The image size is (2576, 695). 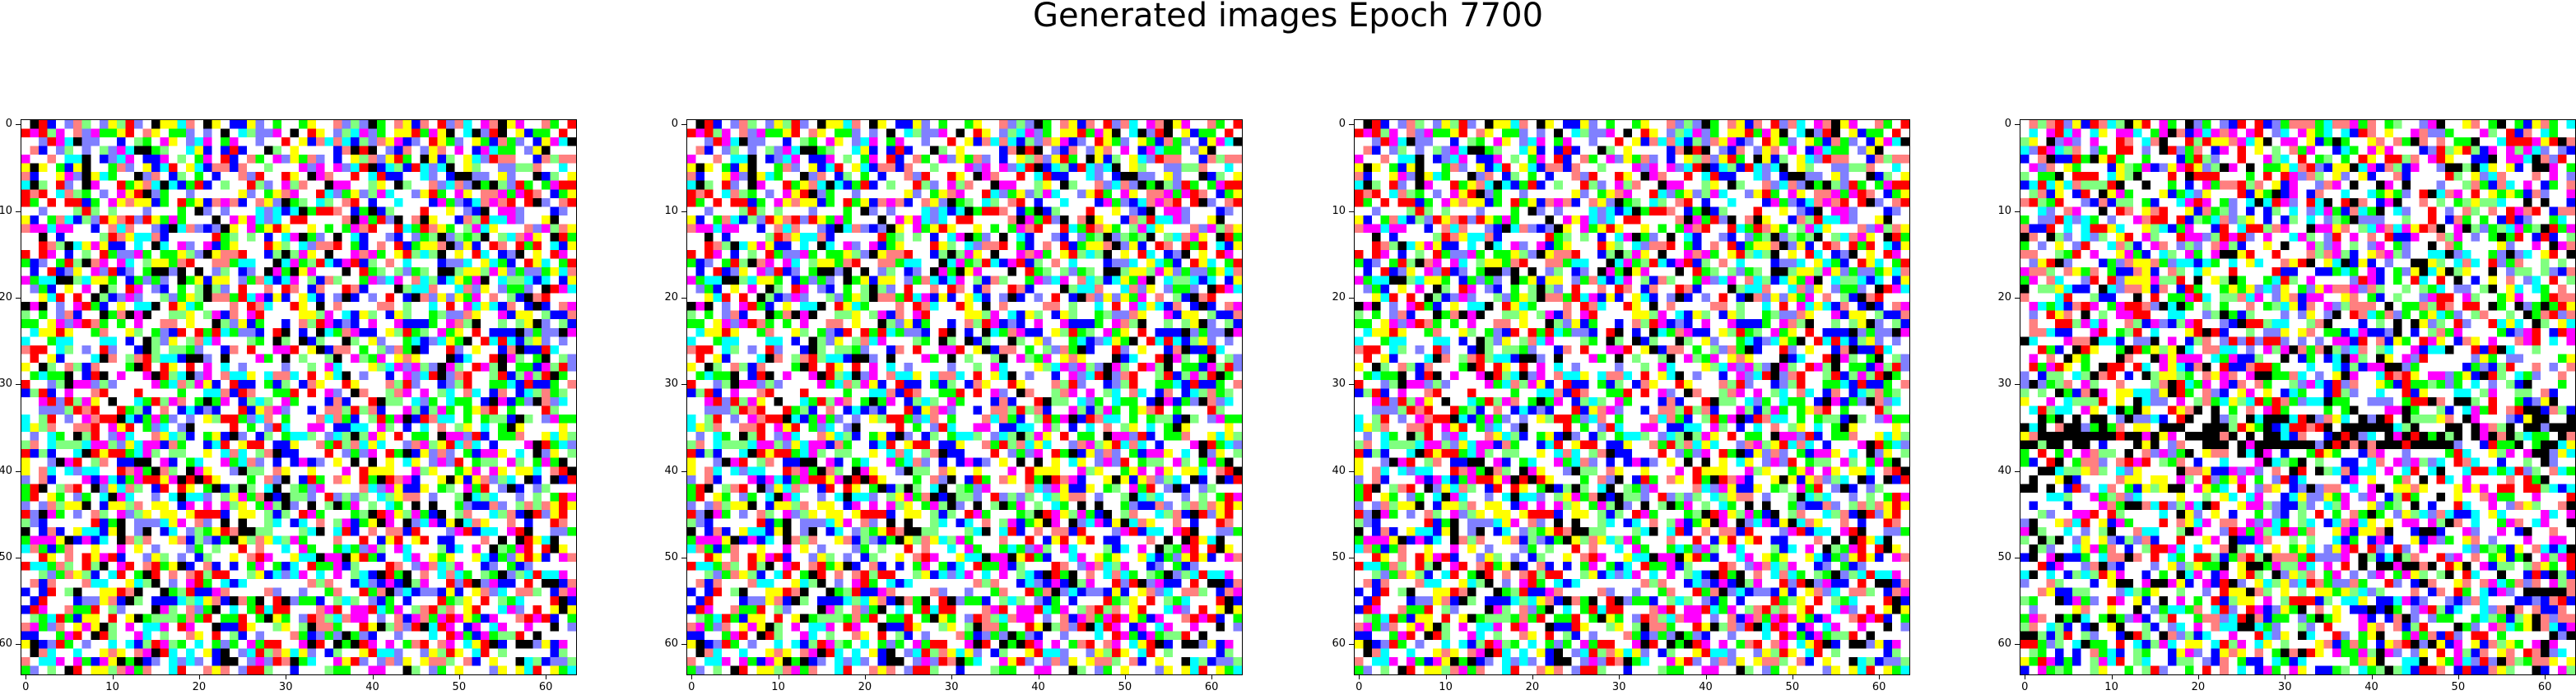 I want to click on figure-title: Generated images Epoch 7700, so click(x=1288, y=17).